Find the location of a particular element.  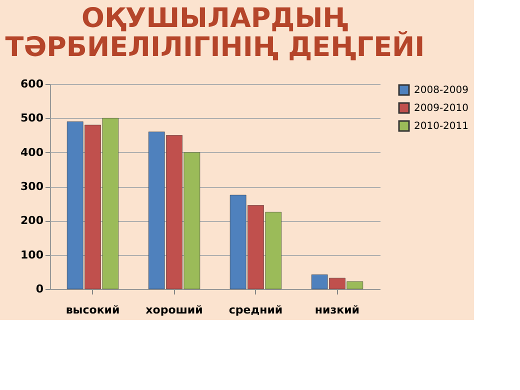

y-tick-label: 100 is located at coordinates (32, 255).